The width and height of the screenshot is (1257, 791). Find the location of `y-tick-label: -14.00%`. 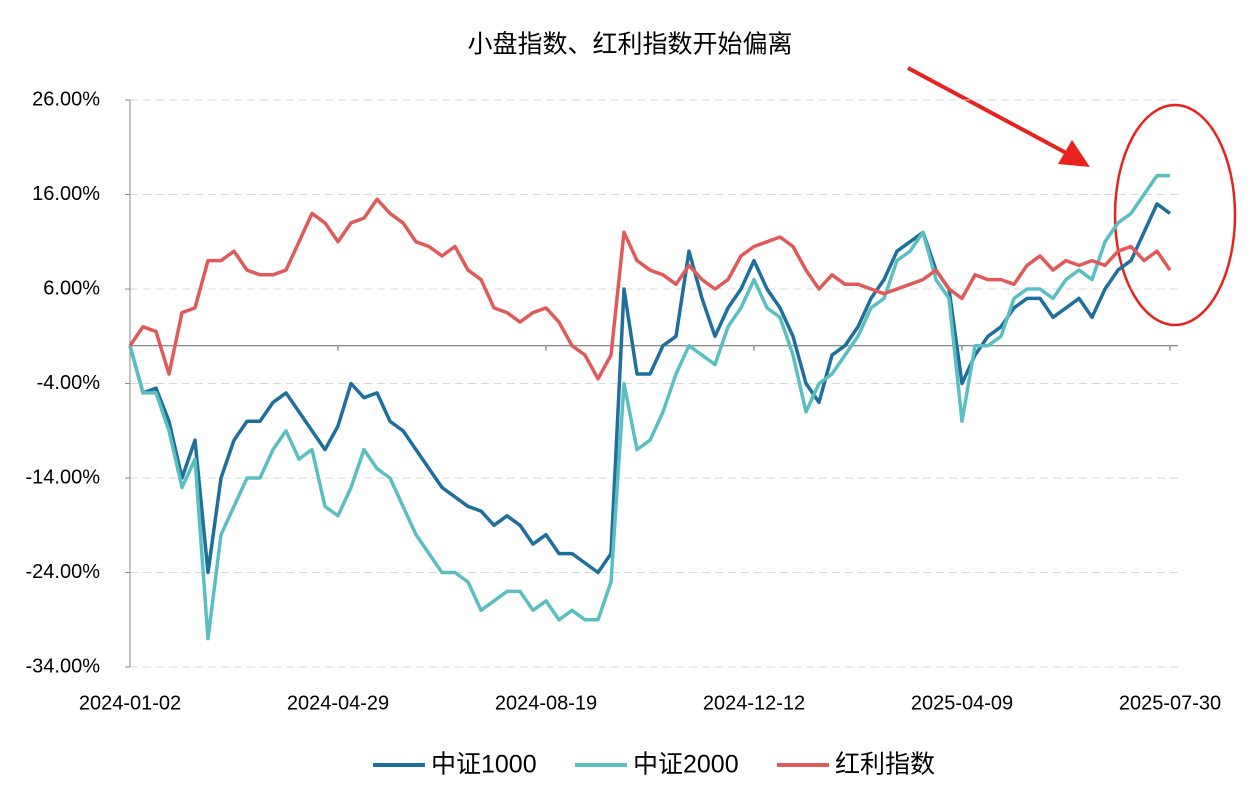

y-tick-label: -14.00% is located at coordinates (63, 477).